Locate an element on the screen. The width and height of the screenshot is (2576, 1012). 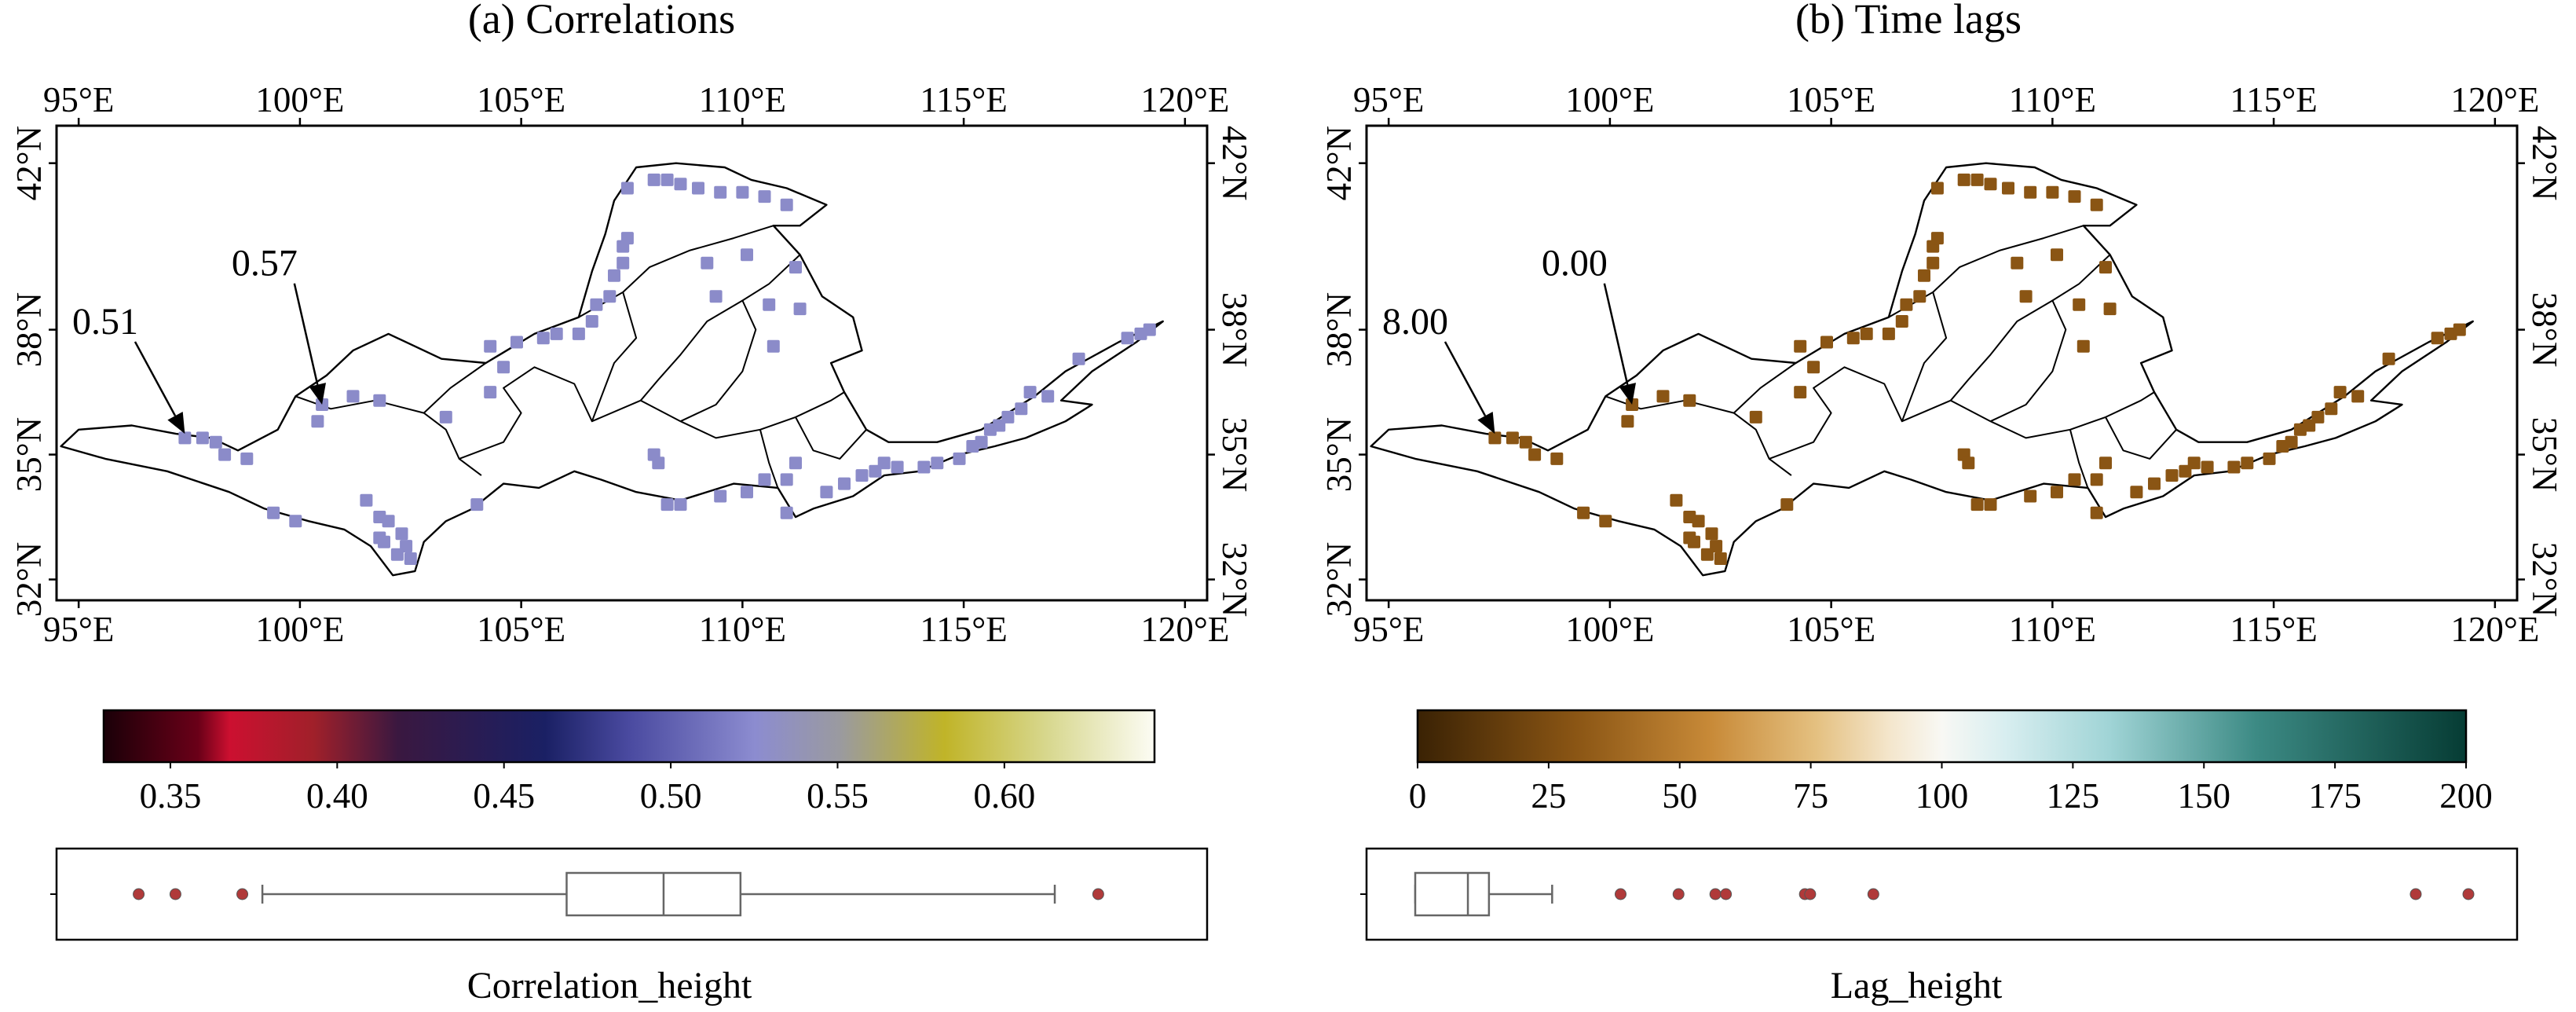
panel-title: (b) Time lags is located at coordinates (1909, 21).